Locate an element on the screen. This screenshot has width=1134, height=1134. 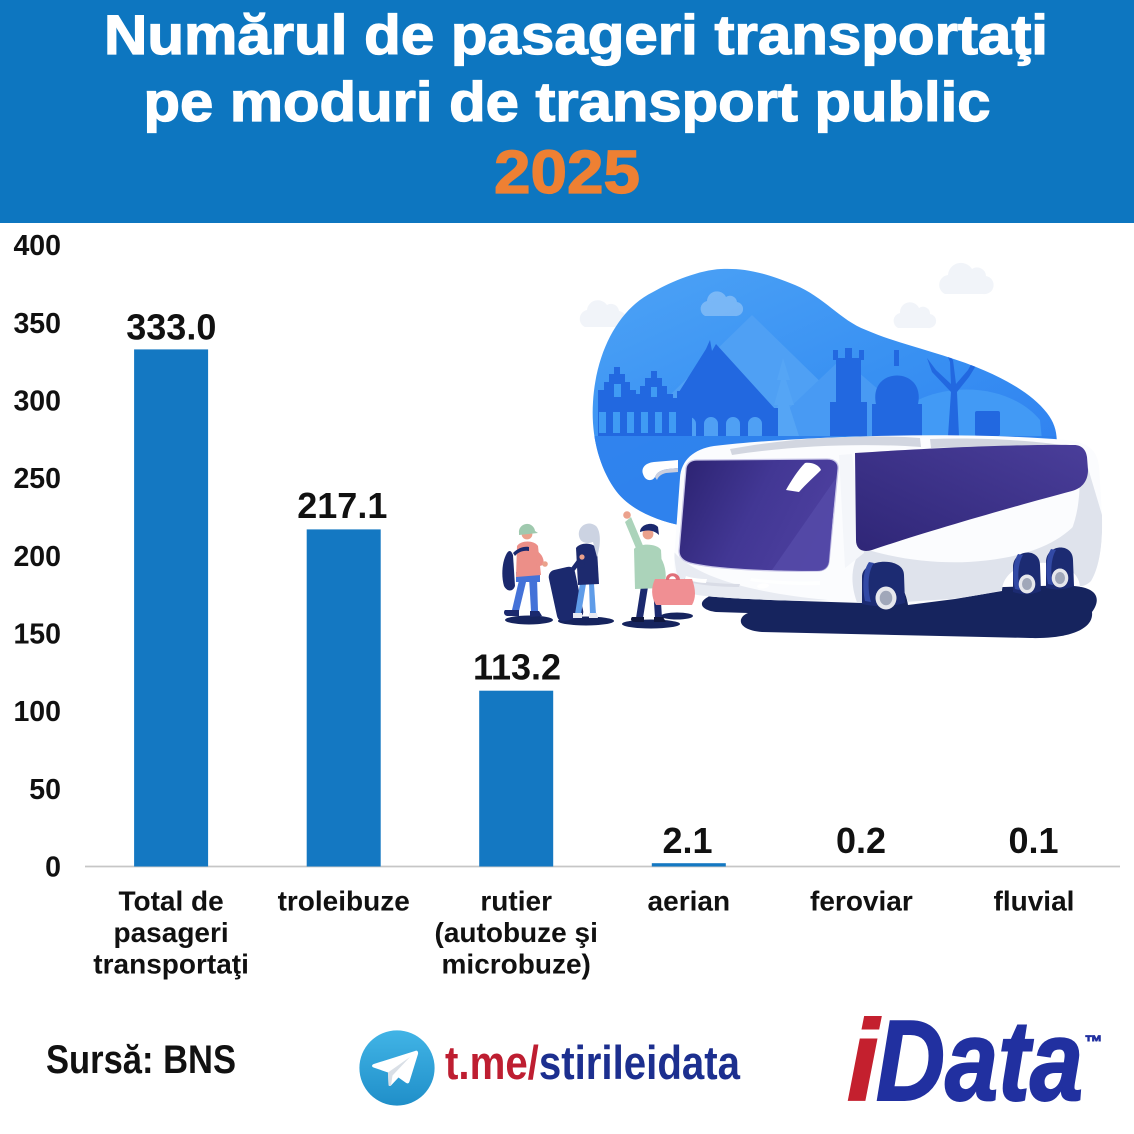
svg-text: Sursă: BNS is located at coordinates (141, 1060).